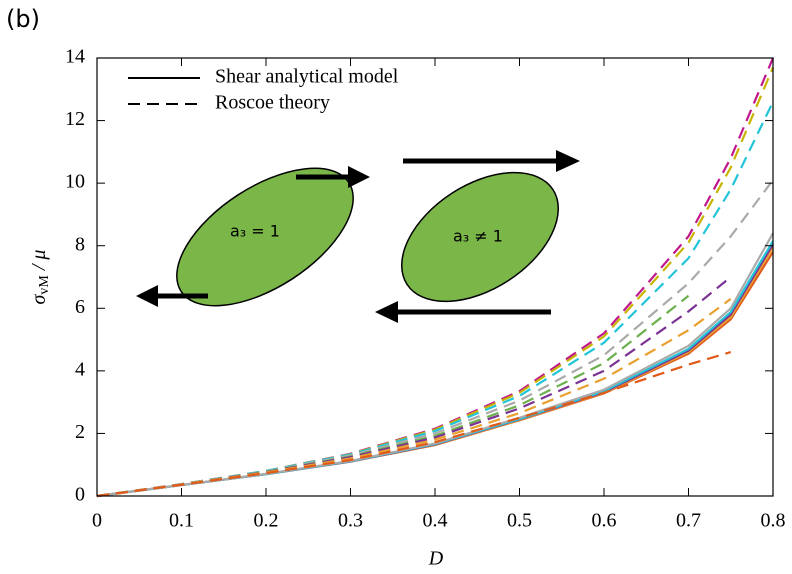  What do you see at coordinates (80, 369) in the screenshot?
I see `y-tick-label: 4` at bounding box center [80, 369].